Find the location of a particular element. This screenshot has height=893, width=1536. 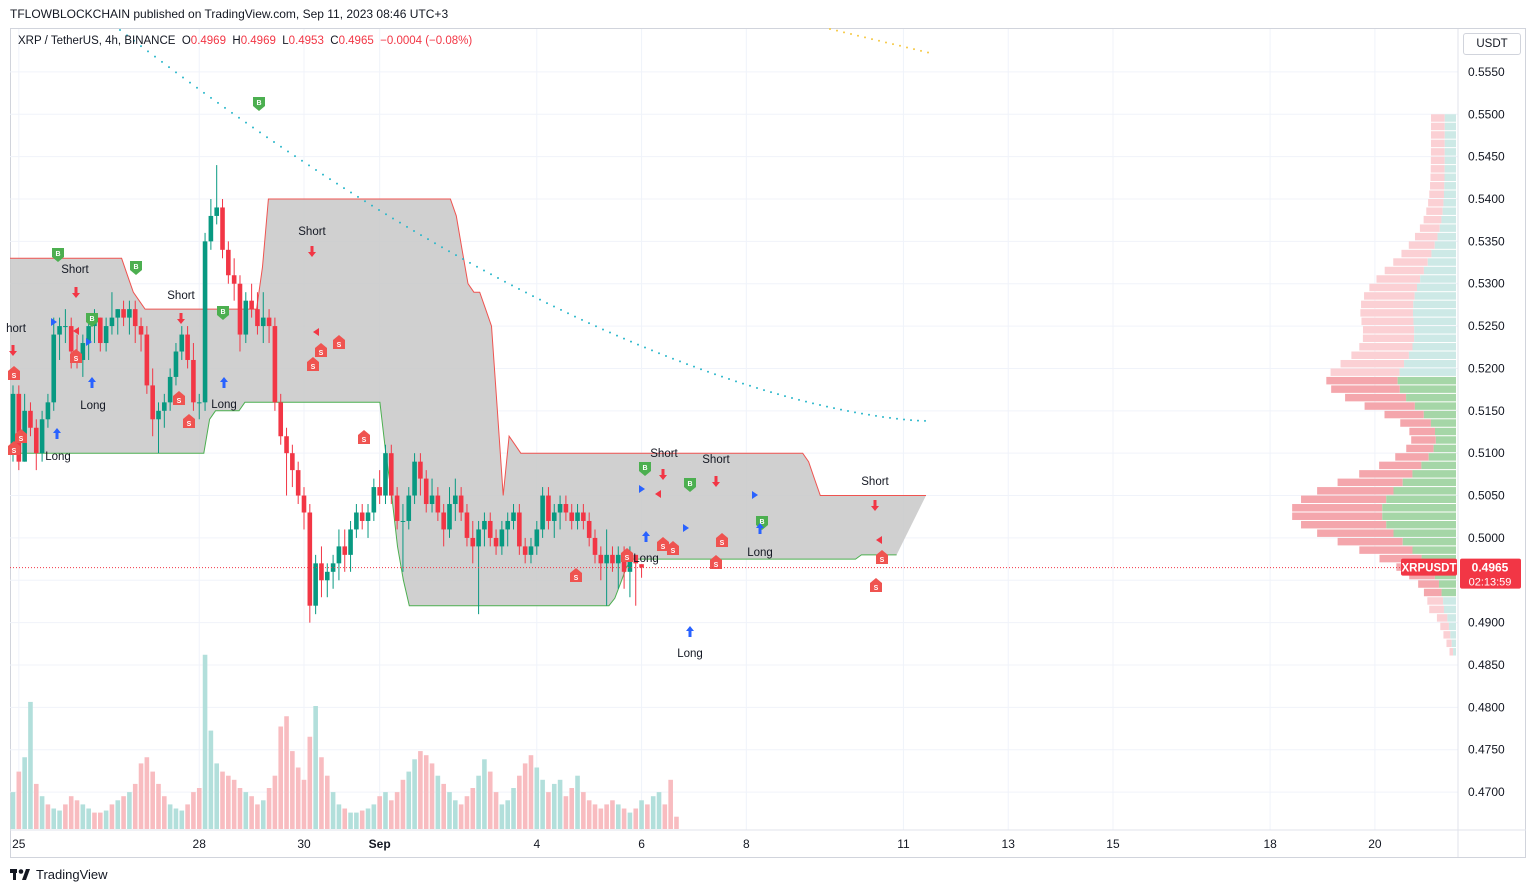

buy-marker-letter: B is located at coordinates (761, 522).